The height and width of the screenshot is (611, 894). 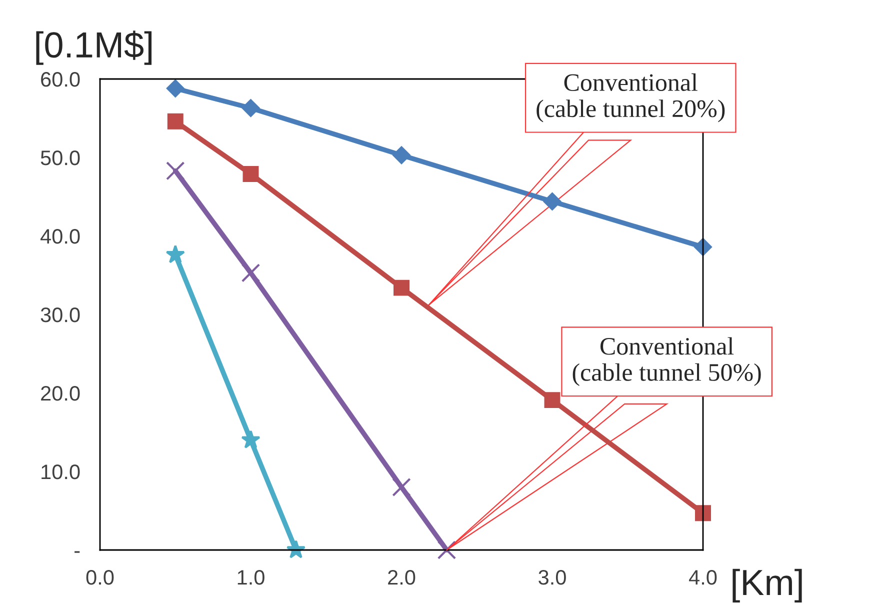 What do you see at coordinates (77, 552) in the screenshot?
I see `y-tick-label: -` at bounding box center [77, 552].